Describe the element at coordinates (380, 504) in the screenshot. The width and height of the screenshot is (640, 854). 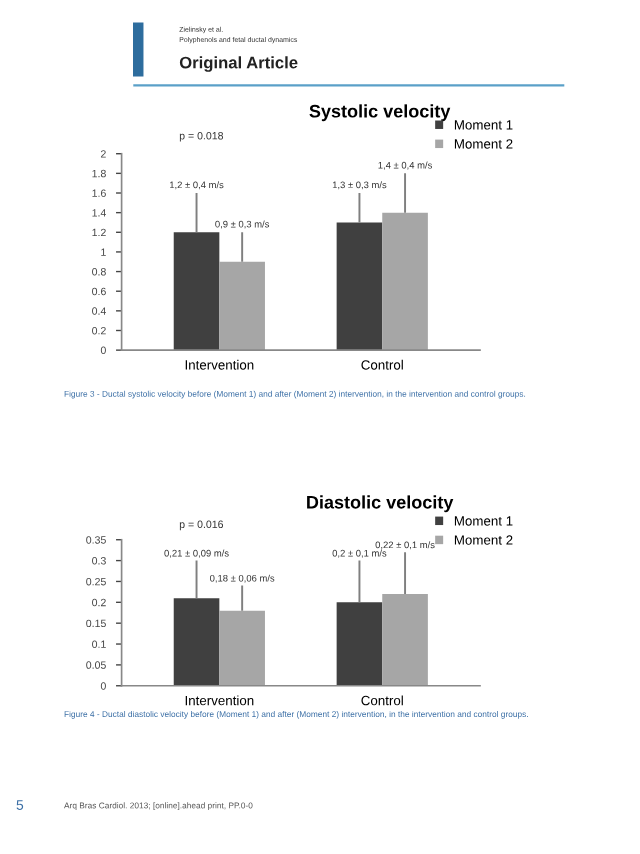
I see `chart-title: Diastolic velocity` at that location.